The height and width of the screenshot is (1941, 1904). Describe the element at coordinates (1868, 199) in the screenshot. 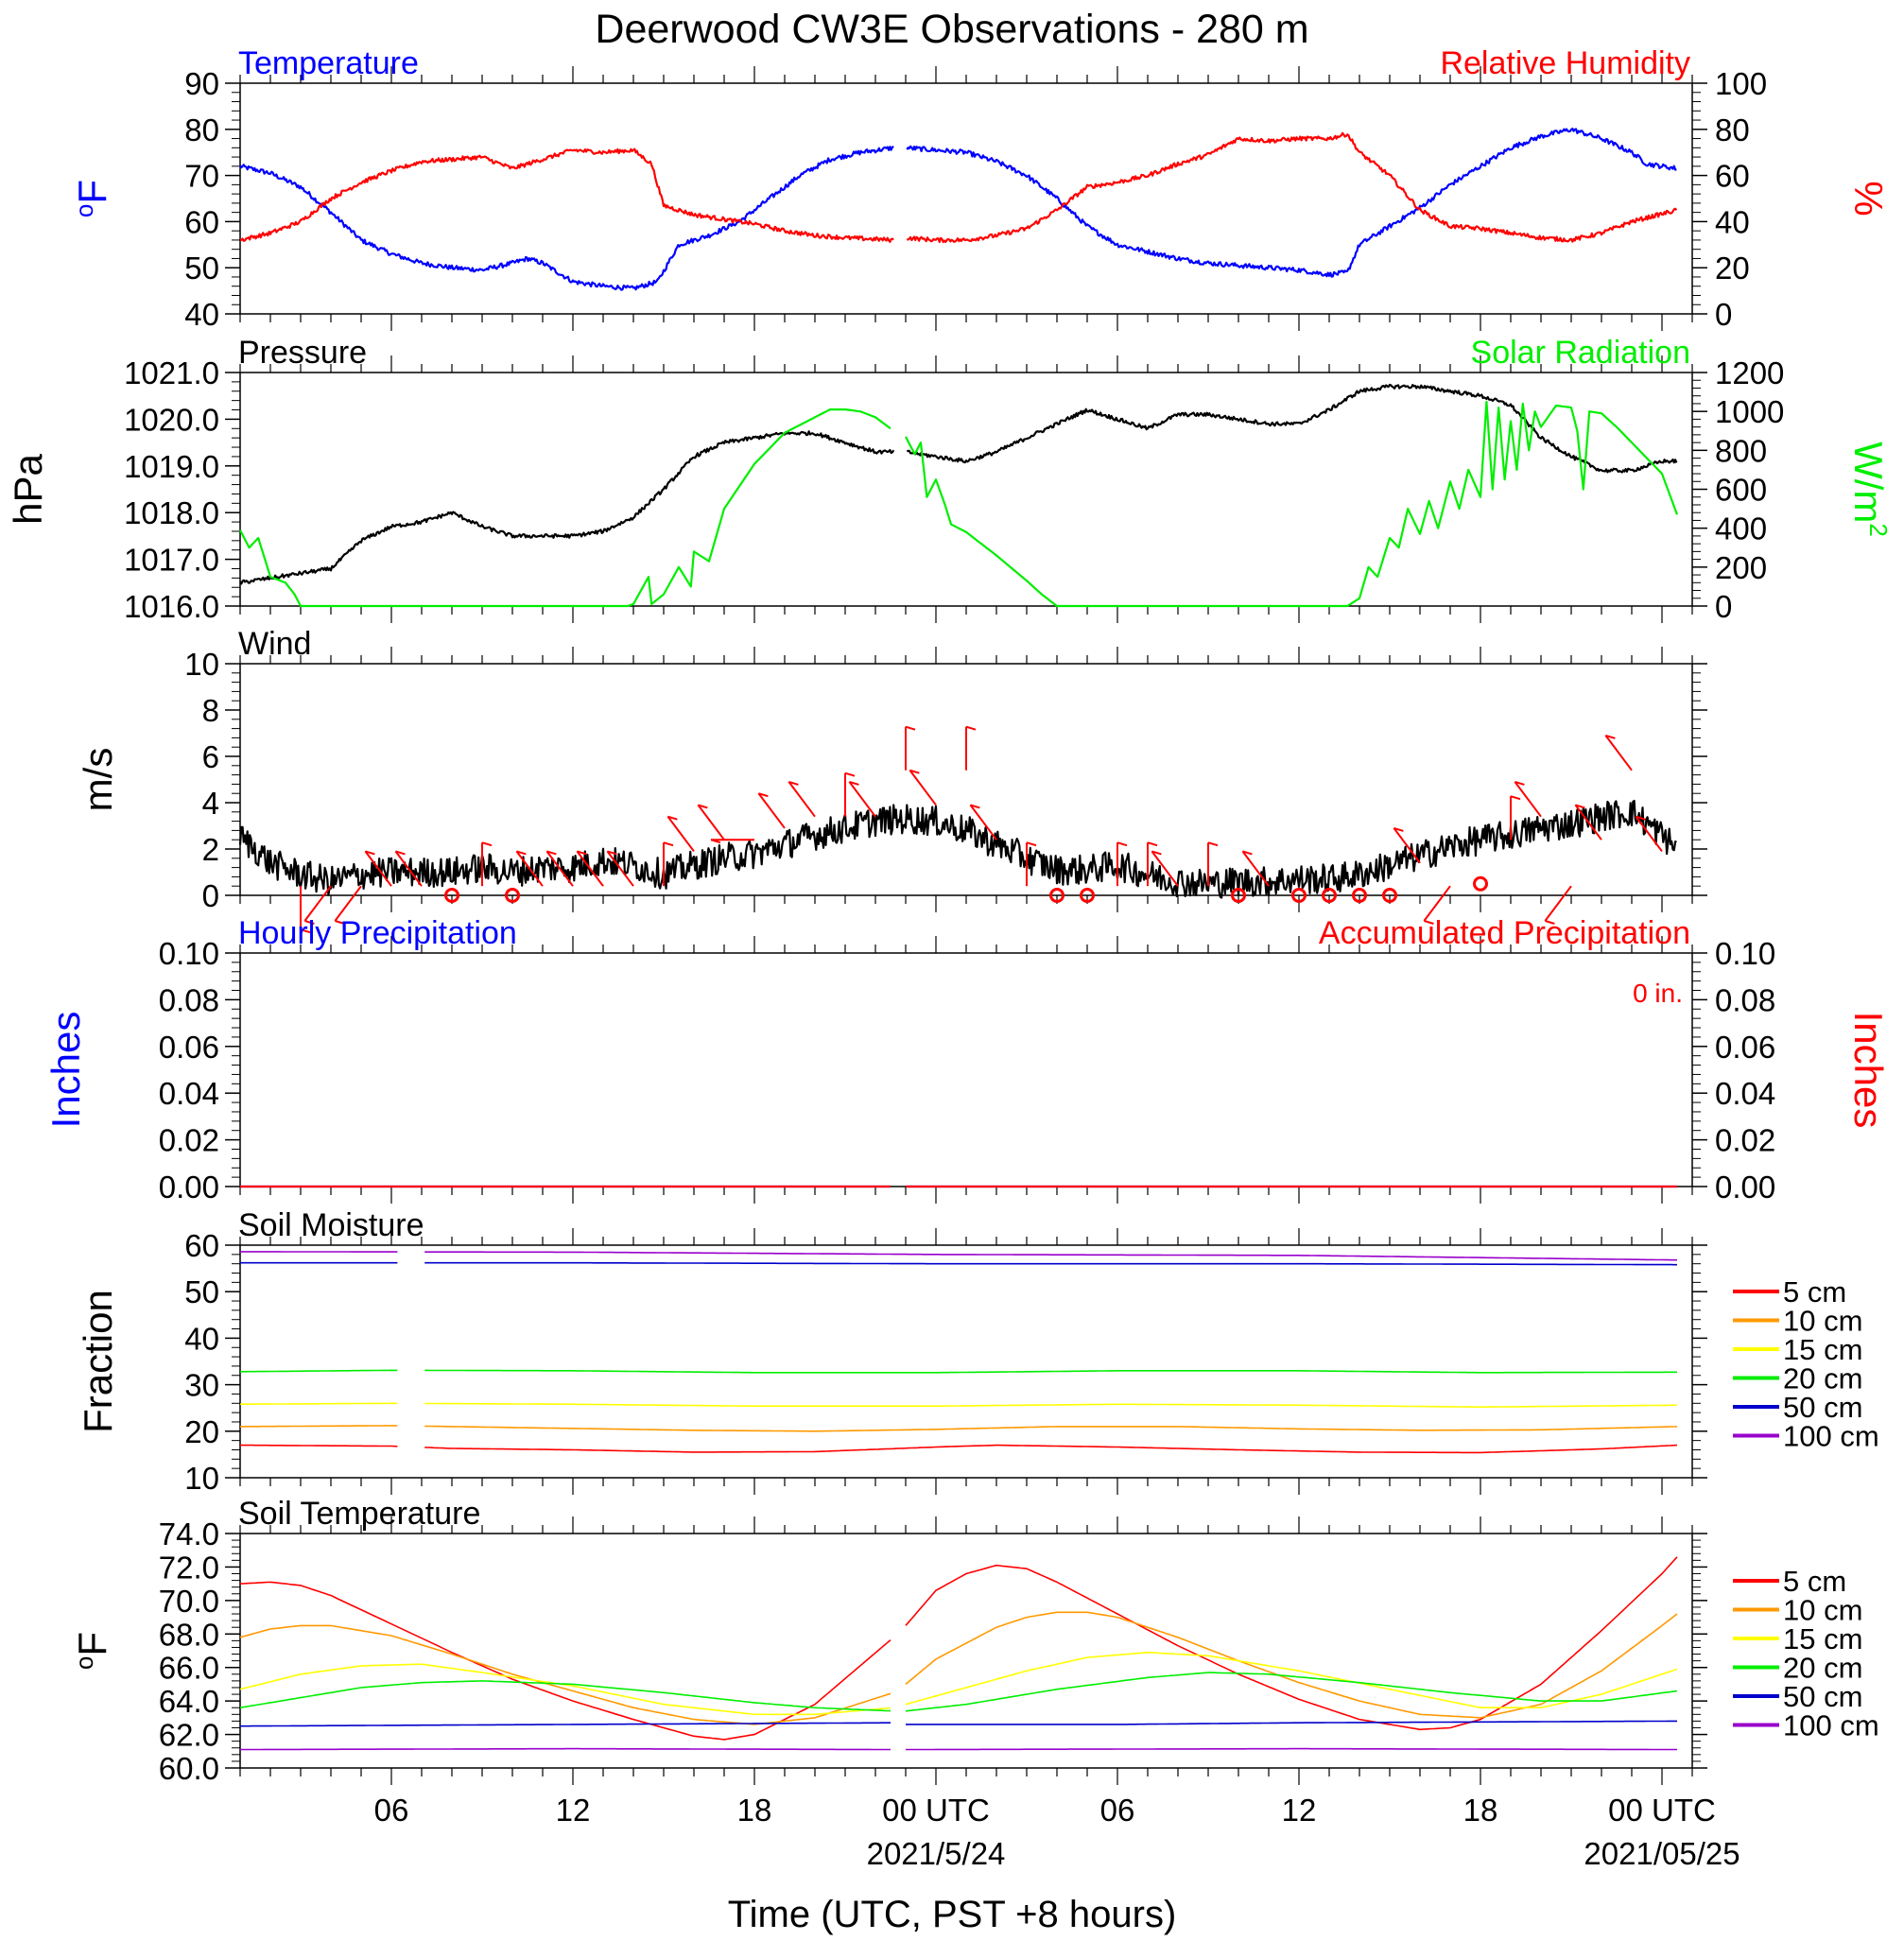

I see `y-axis-label-right: %` at that location.